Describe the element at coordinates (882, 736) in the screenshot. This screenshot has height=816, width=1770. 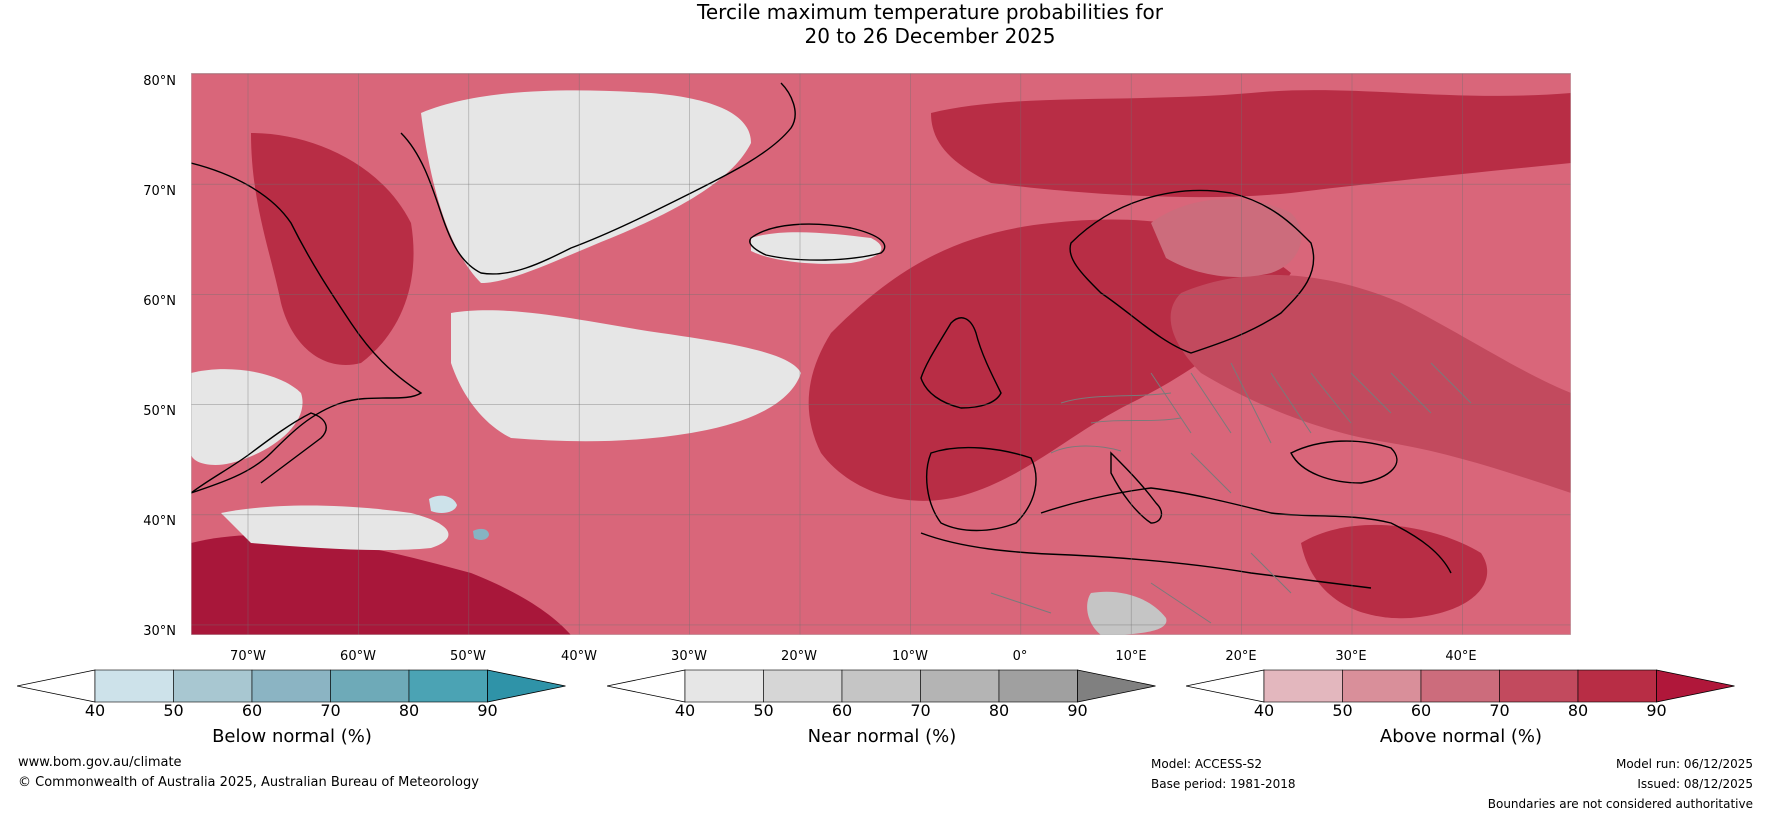
I see `colorbar-label-near: Near normal (%)` at that location.